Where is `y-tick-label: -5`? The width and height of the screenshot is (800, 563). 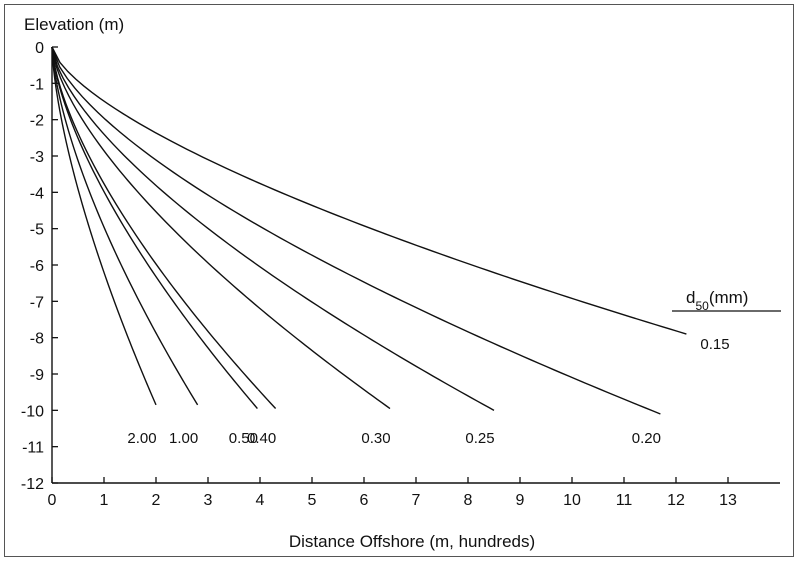
y-tick-label: -5 is located at coordinates (37, 230).